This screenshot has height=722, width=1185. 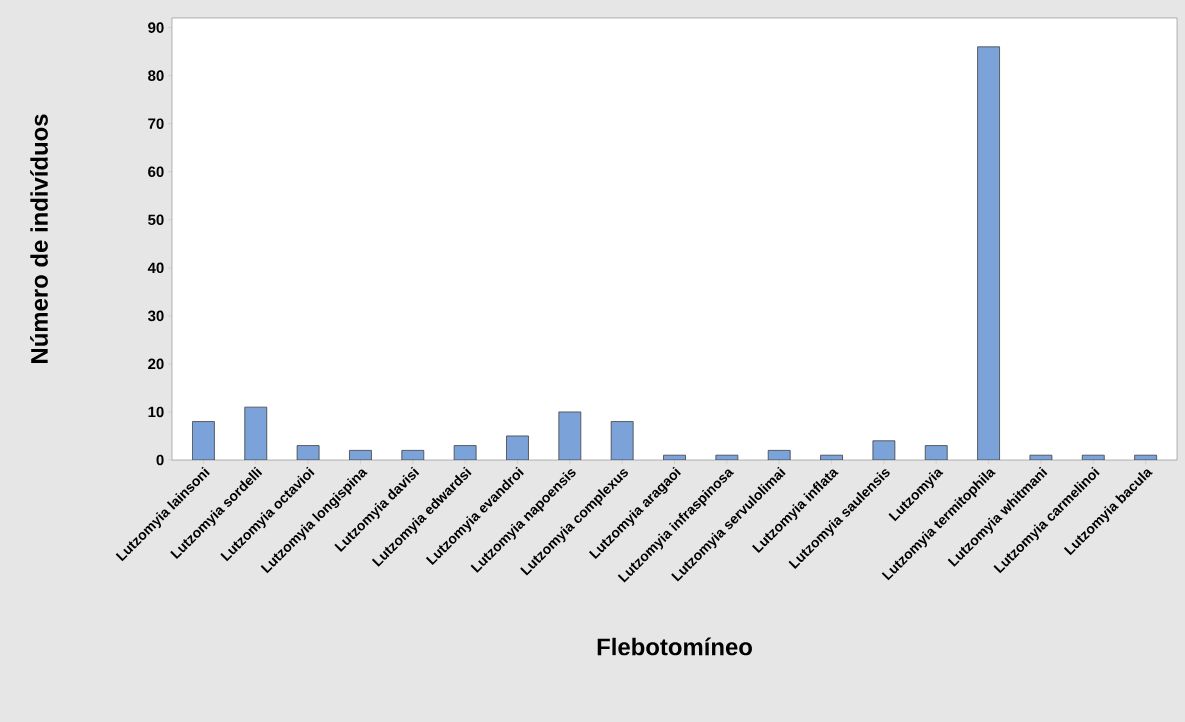 I want to click on y-tick-label: 20, so click(x=156, y=364).